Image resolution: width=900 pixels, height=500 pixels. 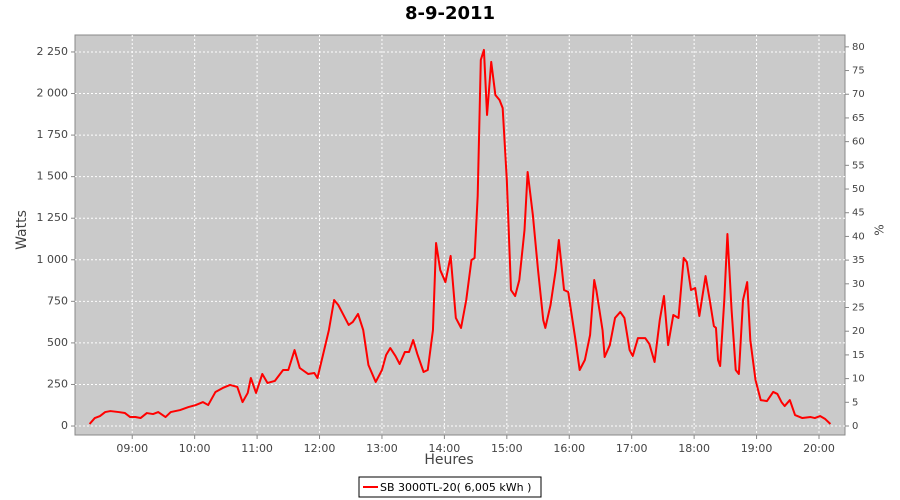 I want to click on y-tick-label: 2 250, so click(x=53, y=51).